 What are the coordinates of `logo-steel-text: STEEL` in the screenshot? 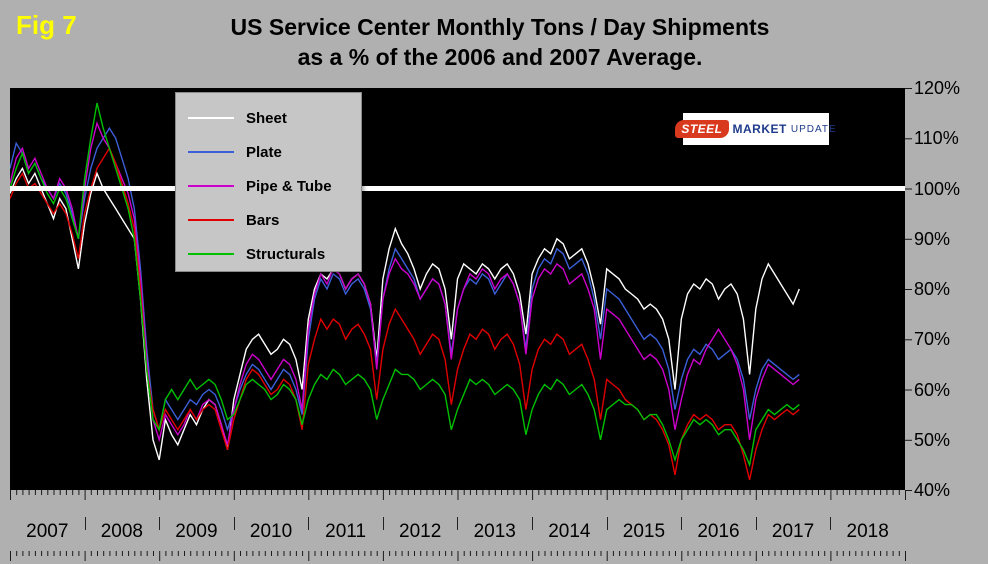 It's located at (702, 129).